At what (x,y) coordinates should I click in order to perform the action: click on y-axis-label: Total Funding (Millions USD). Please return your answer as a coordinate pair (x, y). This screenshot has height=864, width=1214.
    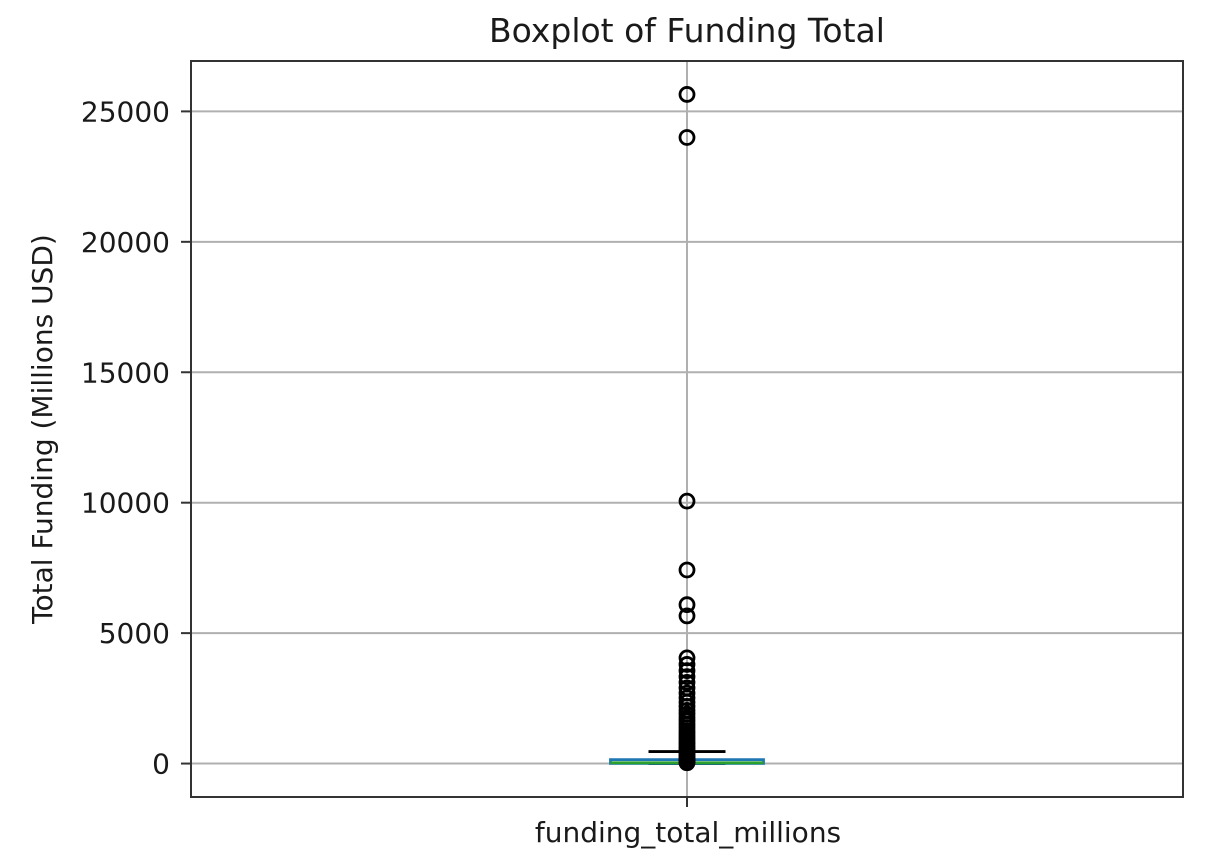
    Looking at the image, I should click on (42, 429).